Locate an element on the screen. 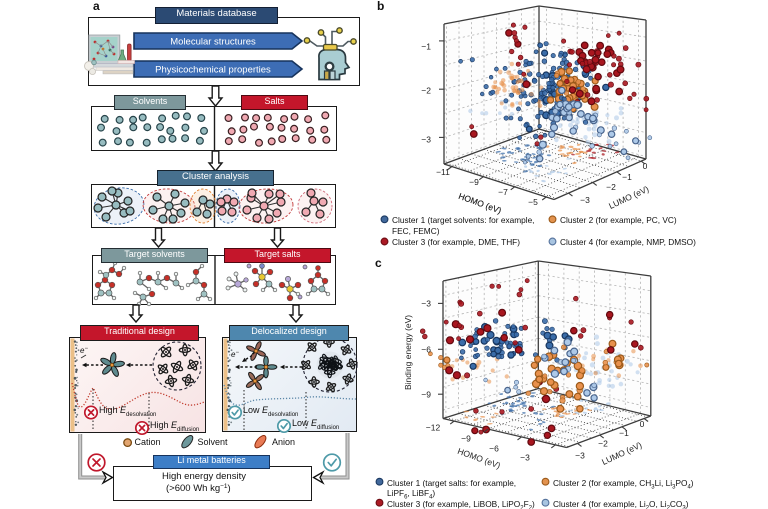 This screenshot has height=509, width=768. svg-text: HOMO (eV) is located at coordinates (480, 203).